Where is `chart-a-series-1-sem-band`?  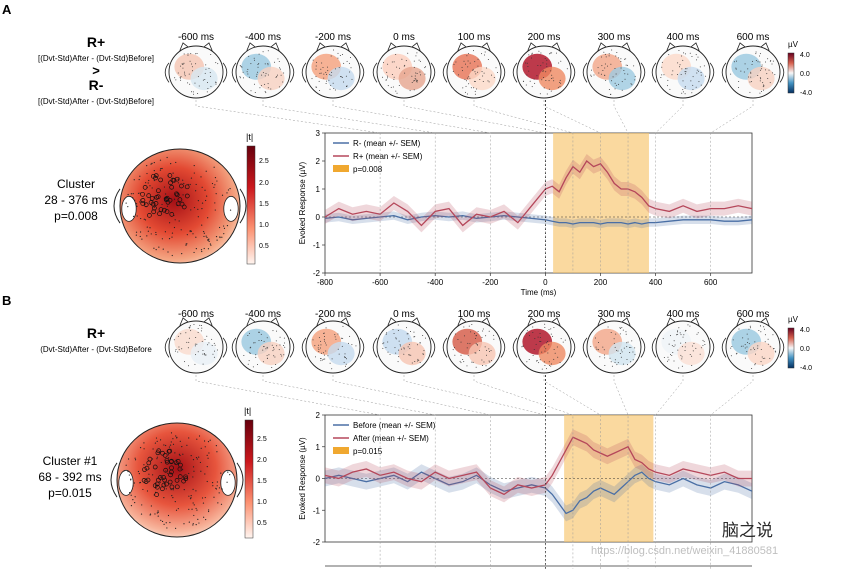 chart-a-series-1-sem-band is located at coordinates (538, 193).